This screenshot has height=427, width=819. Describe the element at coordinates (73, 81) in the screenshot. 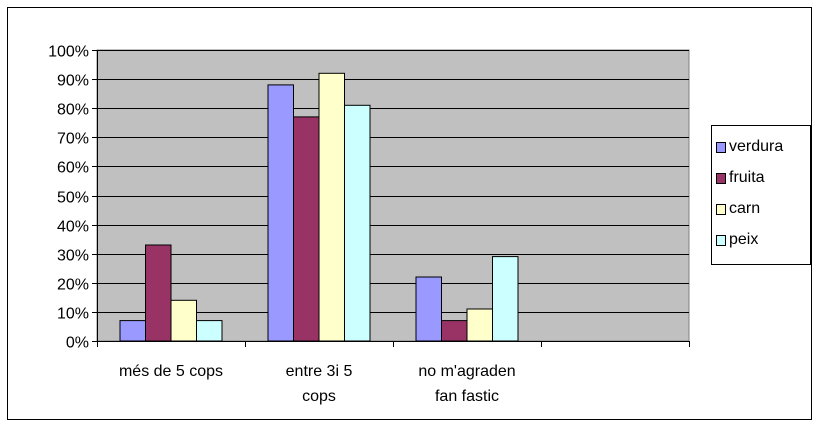

I see `y-tick-label: 90%` at that location.